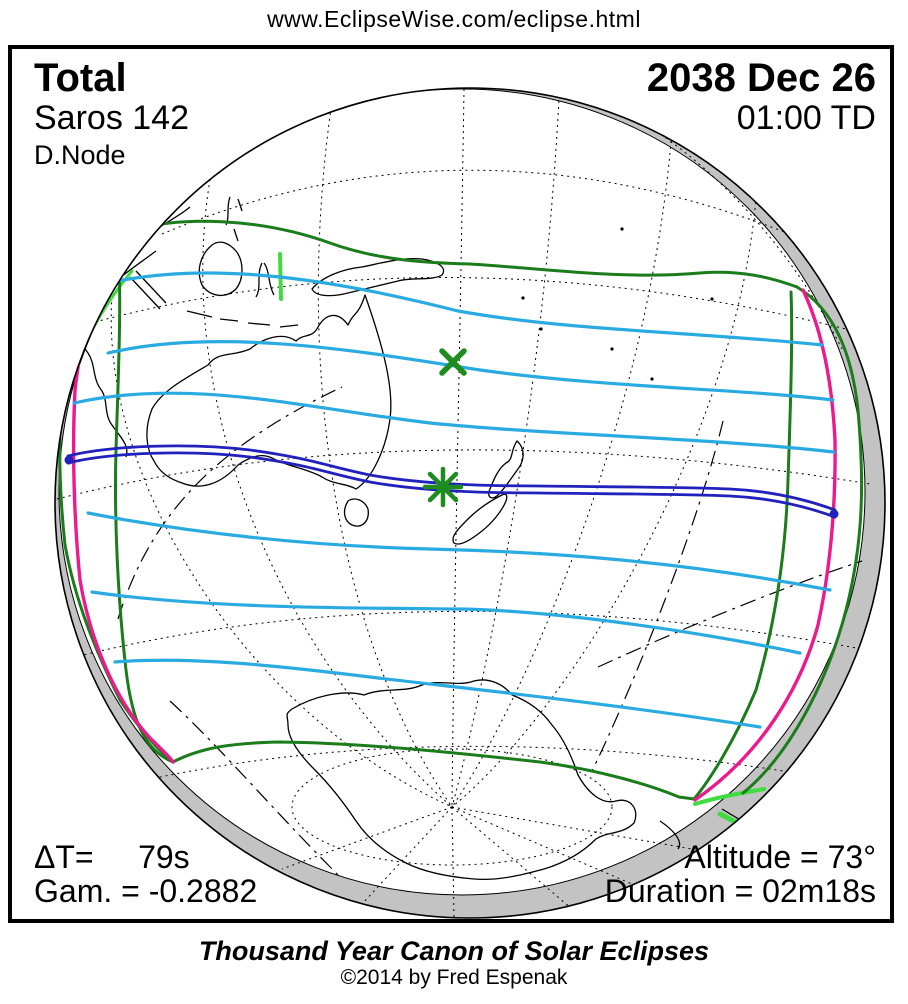 The image size is (908, 1004). I want to click on duration-value: Duration = 02m18s, so click(740, 891).